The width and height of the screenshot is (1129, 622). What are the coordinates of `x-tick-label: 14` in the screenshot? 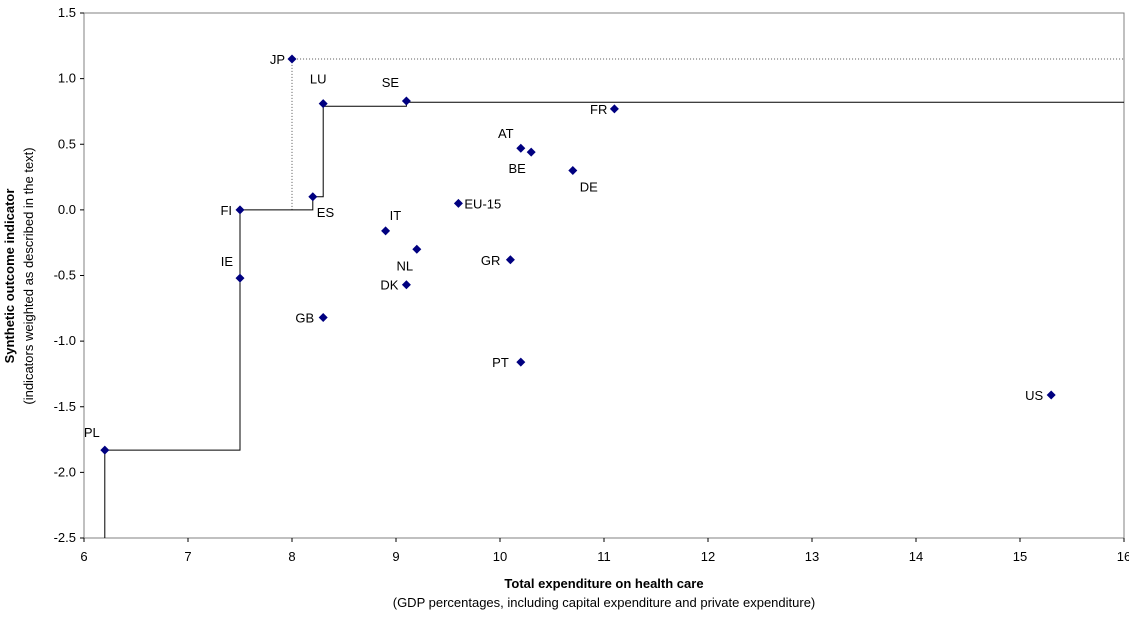 It's located at (916, 556).